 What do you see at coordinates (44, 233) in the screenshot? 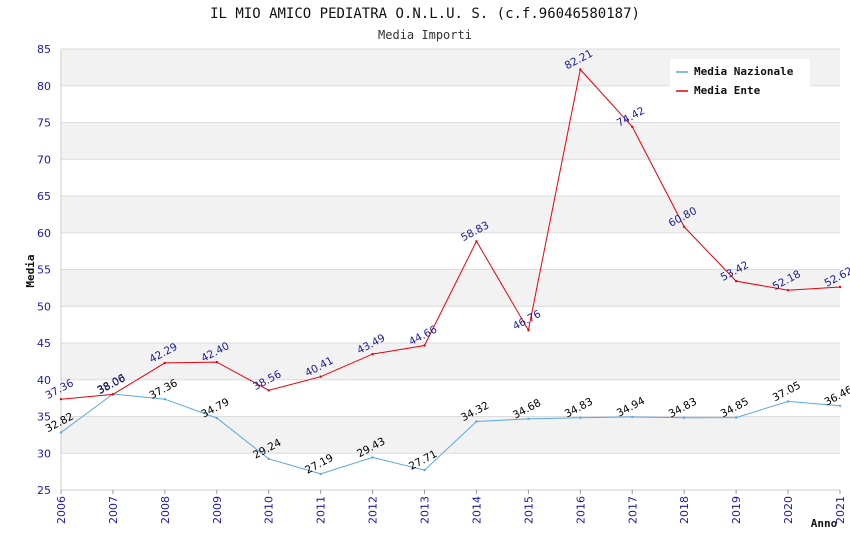
I see `y-tick-label: 60` at bounding box center [44, 233].